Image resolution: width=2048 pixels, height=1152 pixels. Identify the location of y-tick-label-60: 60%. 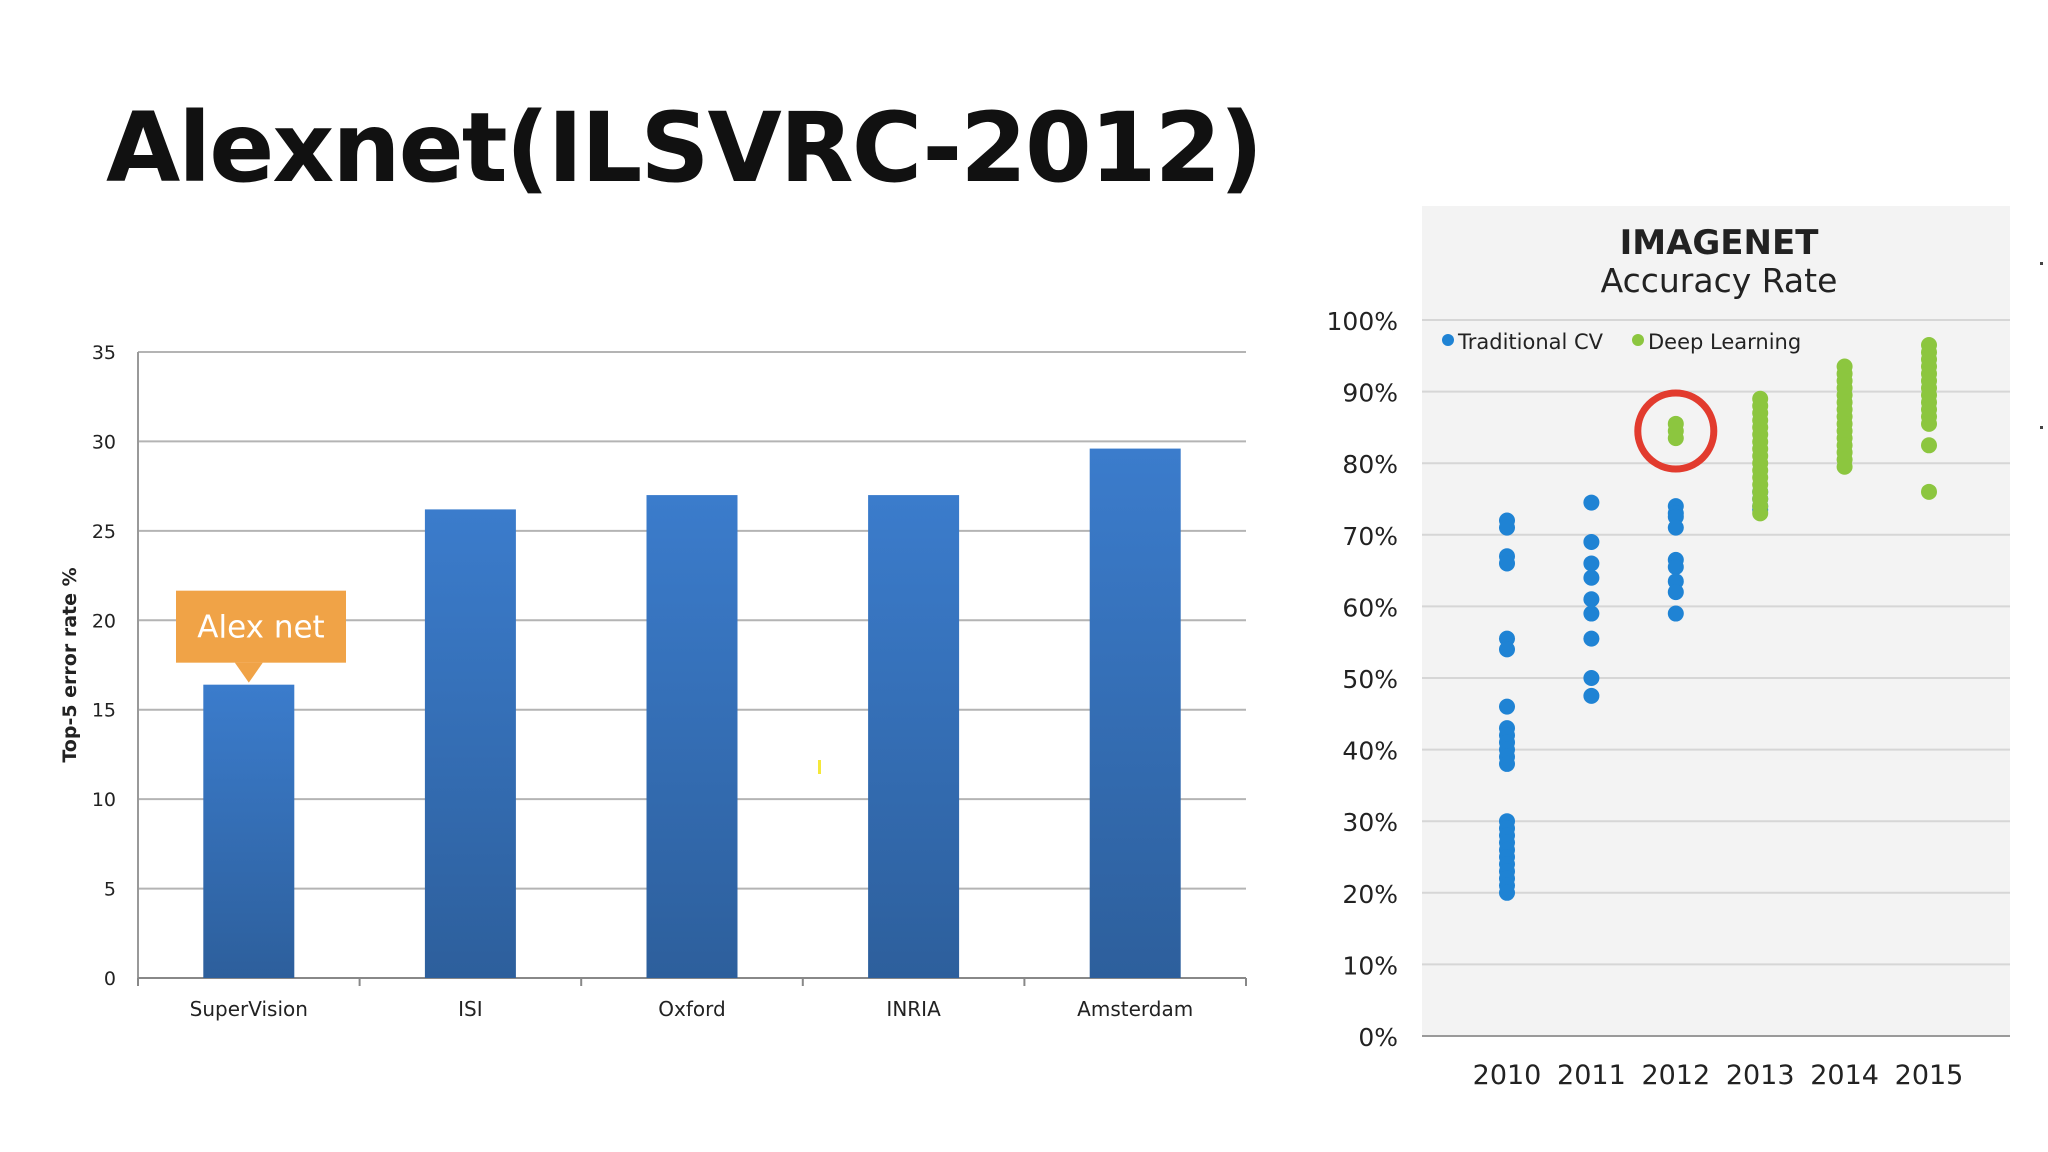
(1370, 607).